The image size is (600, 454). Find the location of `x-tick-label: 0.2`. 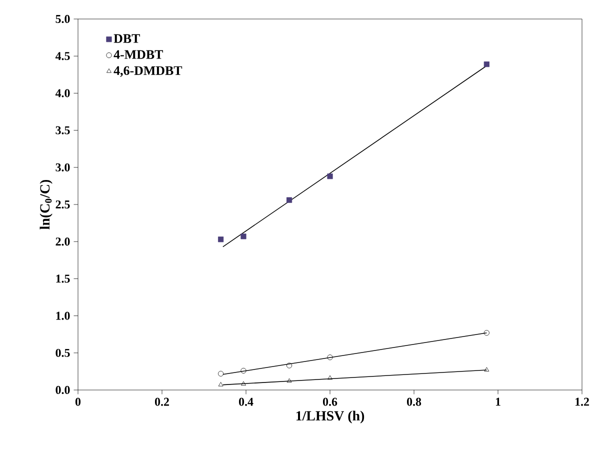

x-tick-label: 0.2 is located at coordinates (161, 402).